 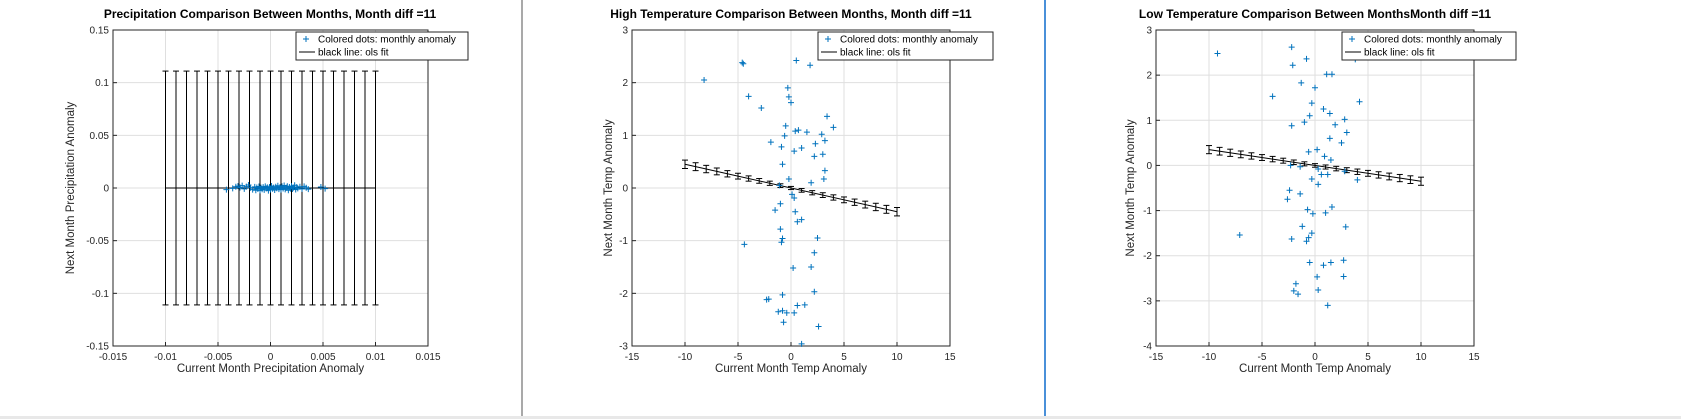 What do you see at coordinates (791, 188) in the screenshot?
I see `ols-fit-line` at bounding box center [791, 188].